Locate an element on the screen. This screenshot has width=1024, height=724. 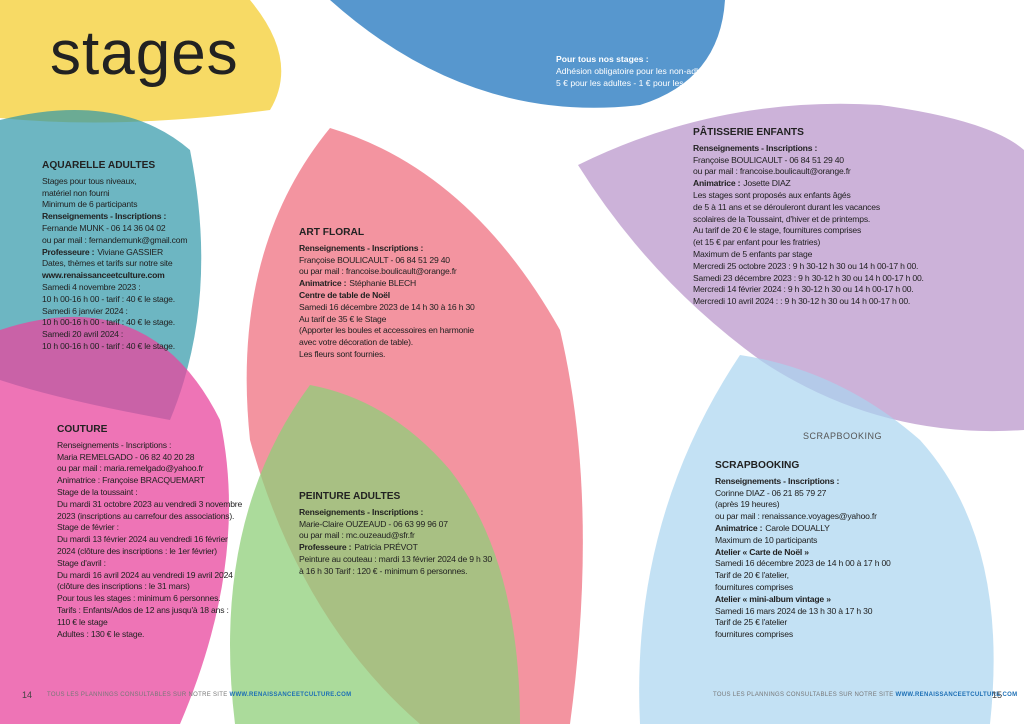
text-line: www.renaissanceetculture.com is located at coordinates (114, 276).